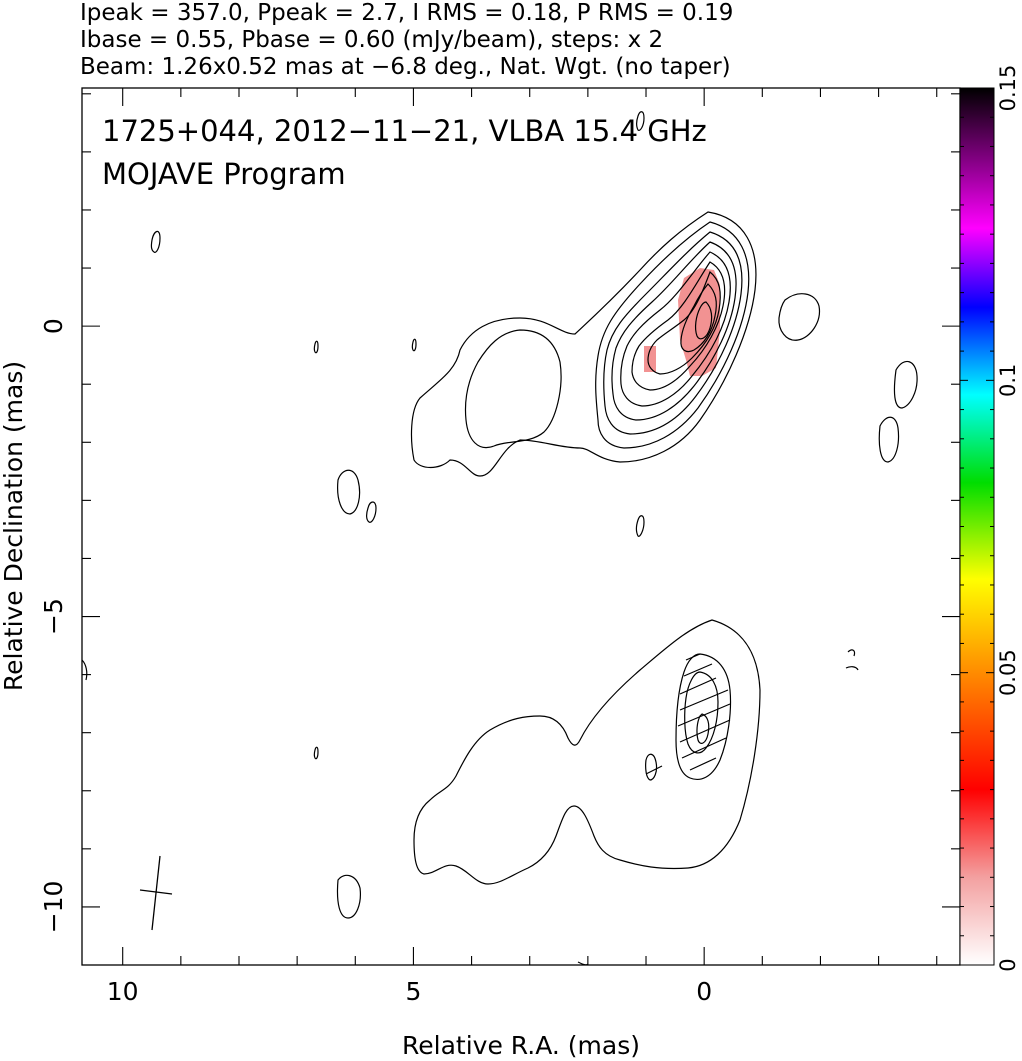 This screenshot has width=1022, height=1061. I want to click on colorbar, so click(977, 526).